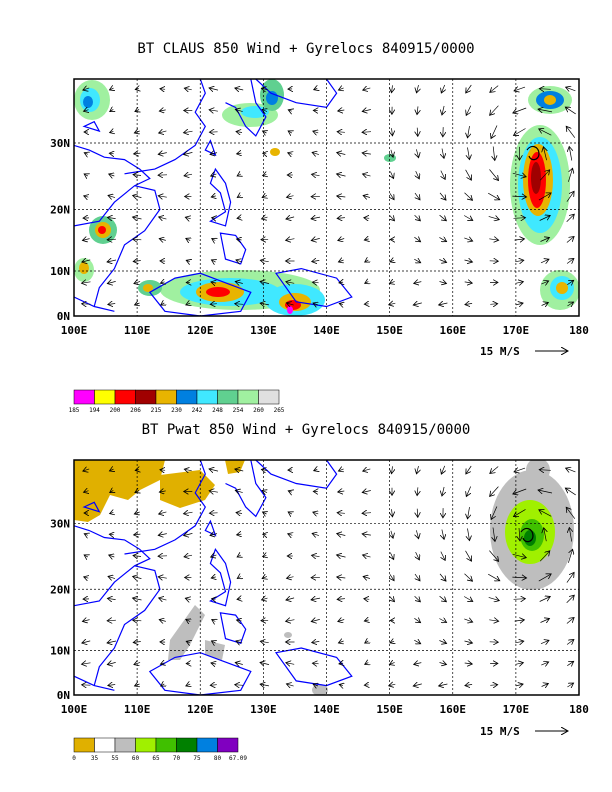 This screenshot has width=612, height=792. I want to click on top-colorbar: 185 194 200 206 215 230 242 248 254 260 265, so click(177, 401).